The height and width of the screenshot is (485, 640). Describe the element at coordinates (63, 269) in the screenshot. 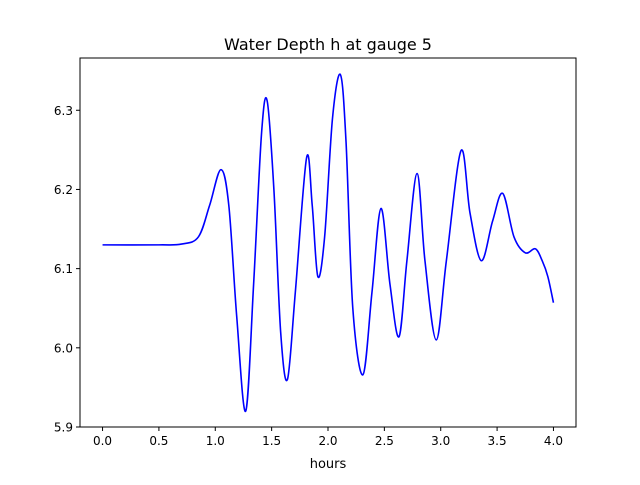

I see `y-tick-label: 6.1` at that location.